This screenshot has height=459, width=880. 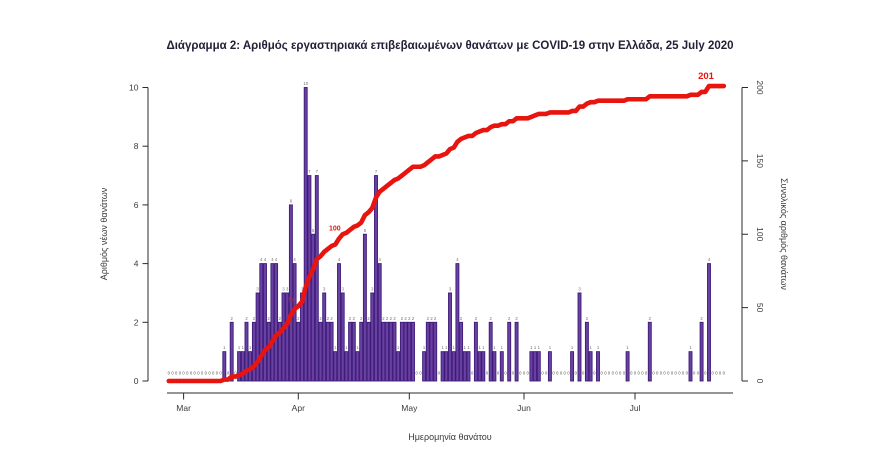 I want to click on bar-value-label: 10, so click(x=305, y=83).